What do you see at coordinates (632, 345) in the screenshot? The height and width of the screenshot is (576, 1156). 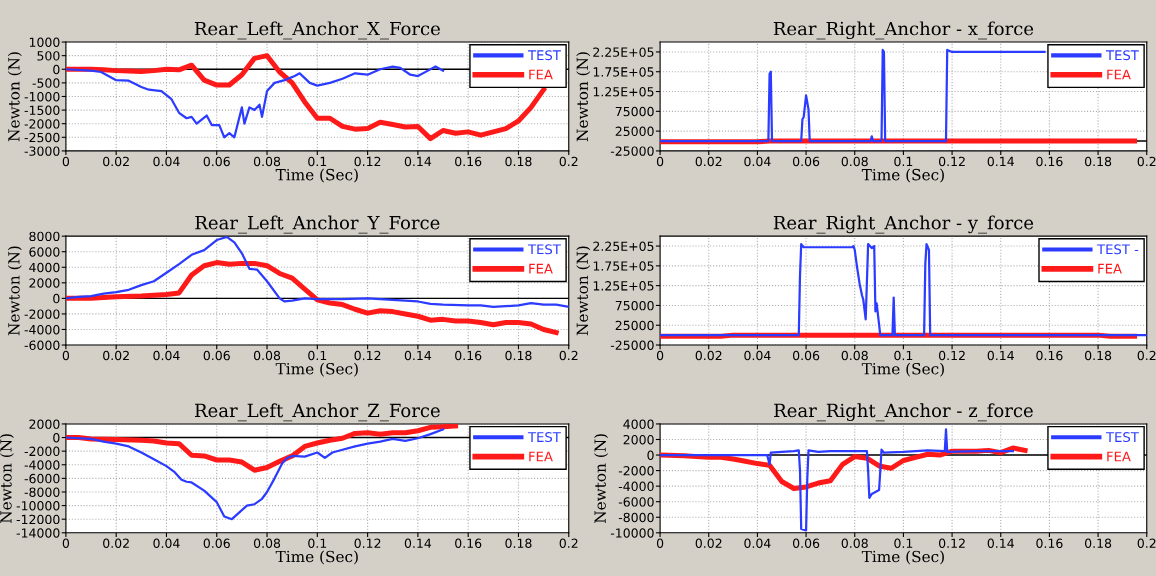 I see `y-tick-label: -25000` at bounding box center [632, 345].